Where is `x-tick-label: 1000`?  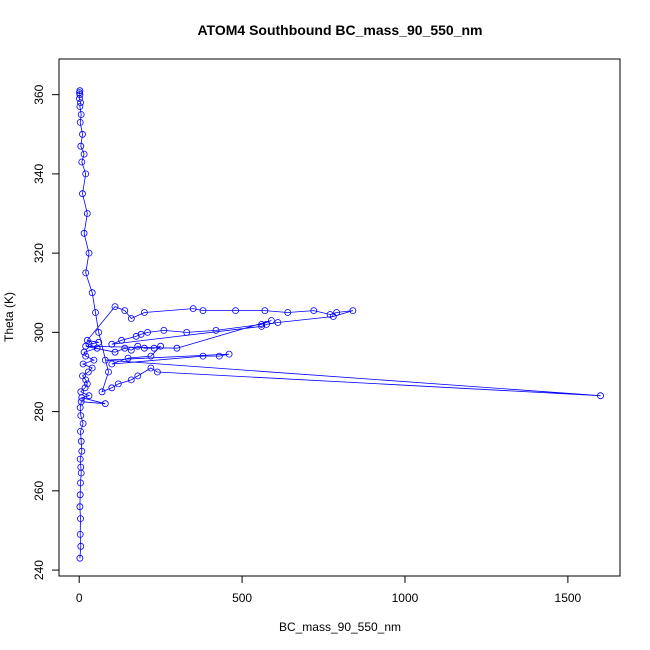 x-tick-label: 1000 is located at coordinates (405, 598).